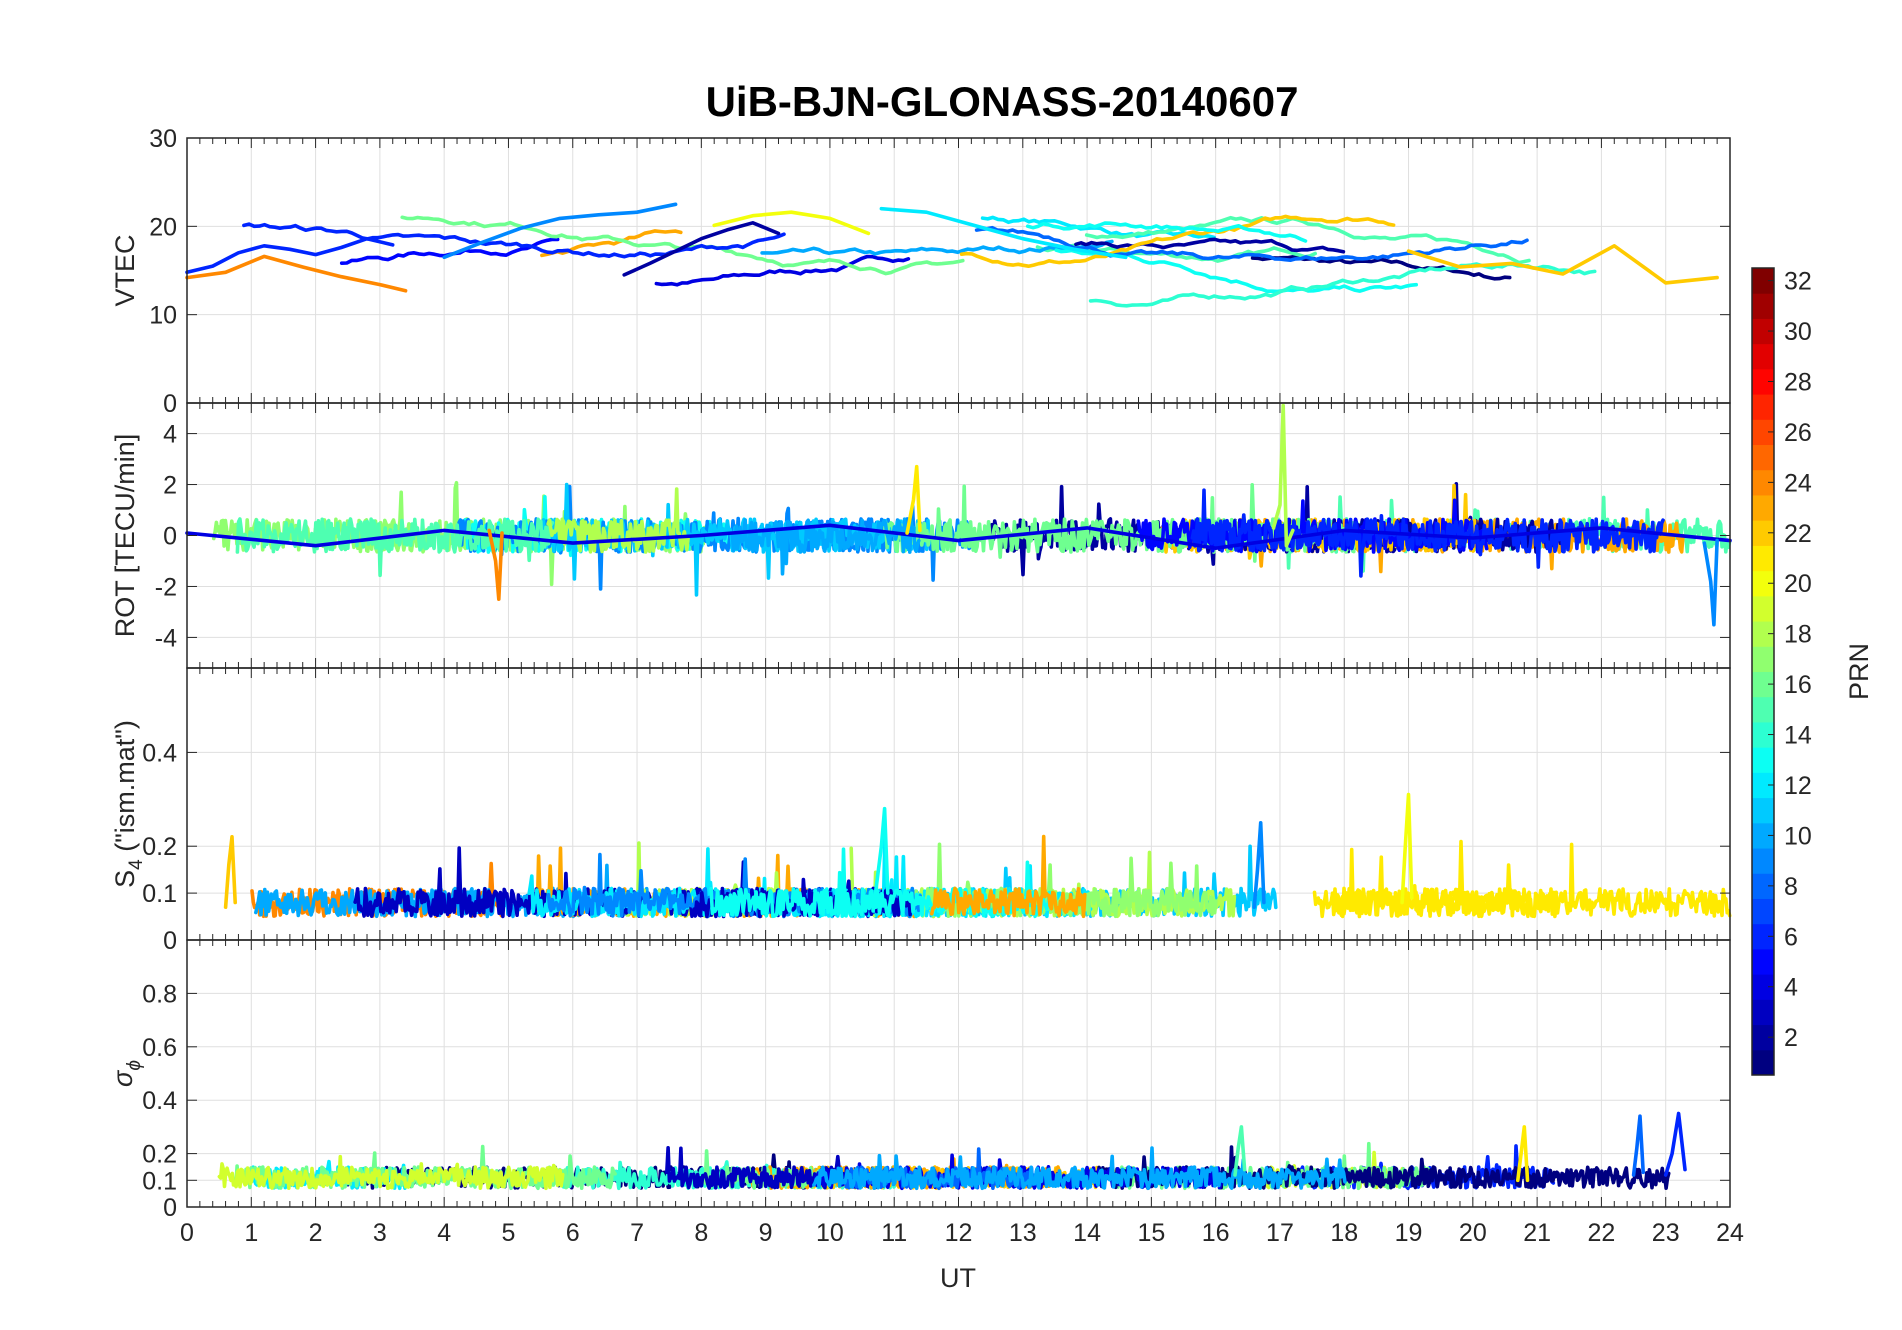  What do you see at coordinates (1798, 332) in the screenshot?
I see `colorbar-tick-label: 30` at bounding box center [1798, 332].